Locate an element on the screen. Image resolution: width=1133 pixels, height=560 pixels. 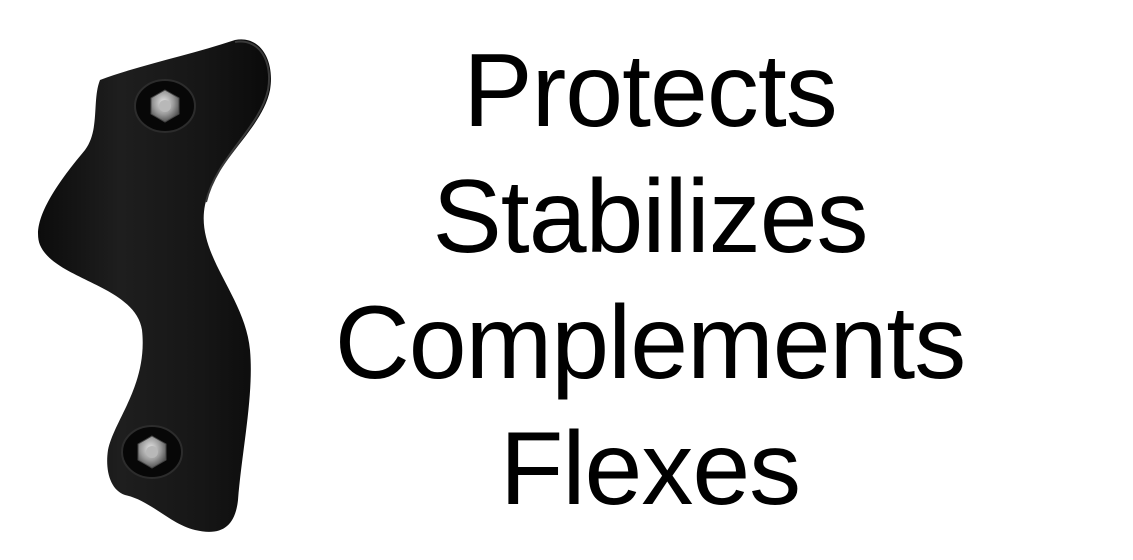
bottom-bolt-icon is located at coordinates (152, 452).